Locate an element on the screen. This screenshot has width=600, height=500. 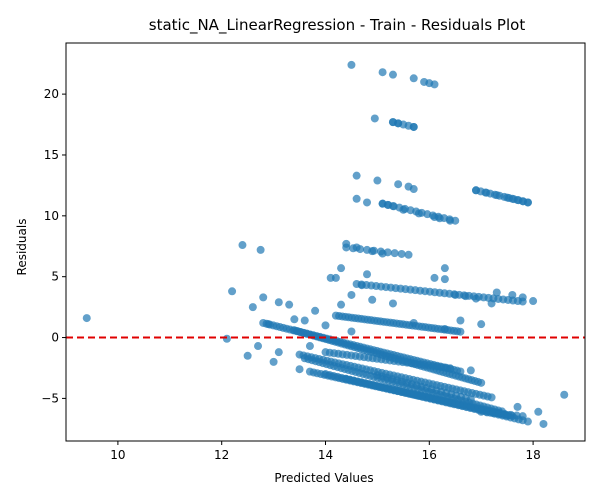
y-tick-label: 20 is located at coordinates (51, 94).